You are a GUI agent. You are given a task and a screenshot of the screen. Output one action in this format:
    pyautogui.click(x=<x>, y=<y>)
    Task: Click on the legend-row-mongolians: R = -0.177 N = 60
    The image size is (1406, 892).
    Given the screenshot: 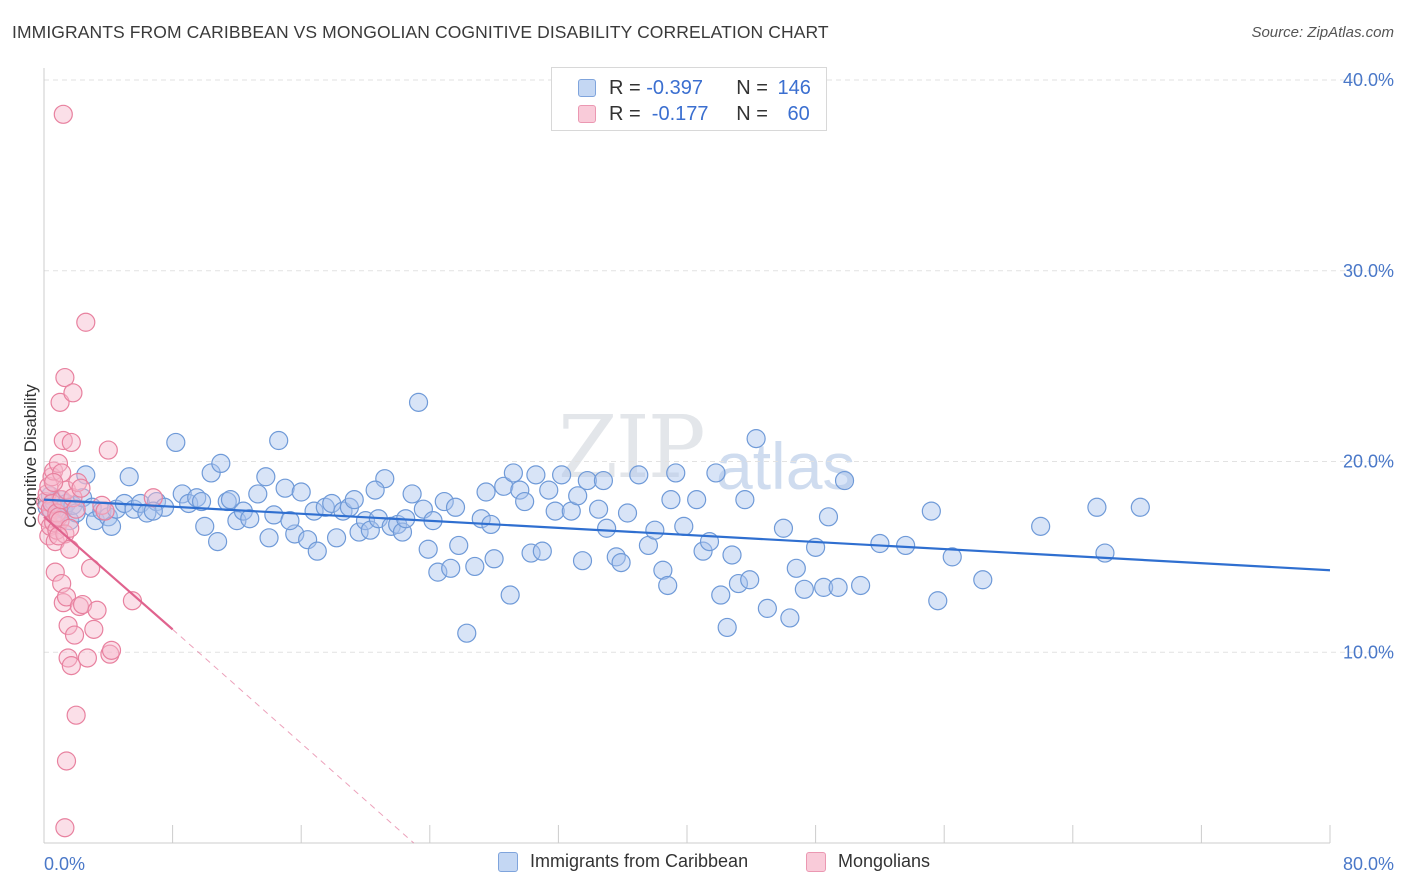 What is the action you would take?
    pyautogui.click(x=694, y=114)
    